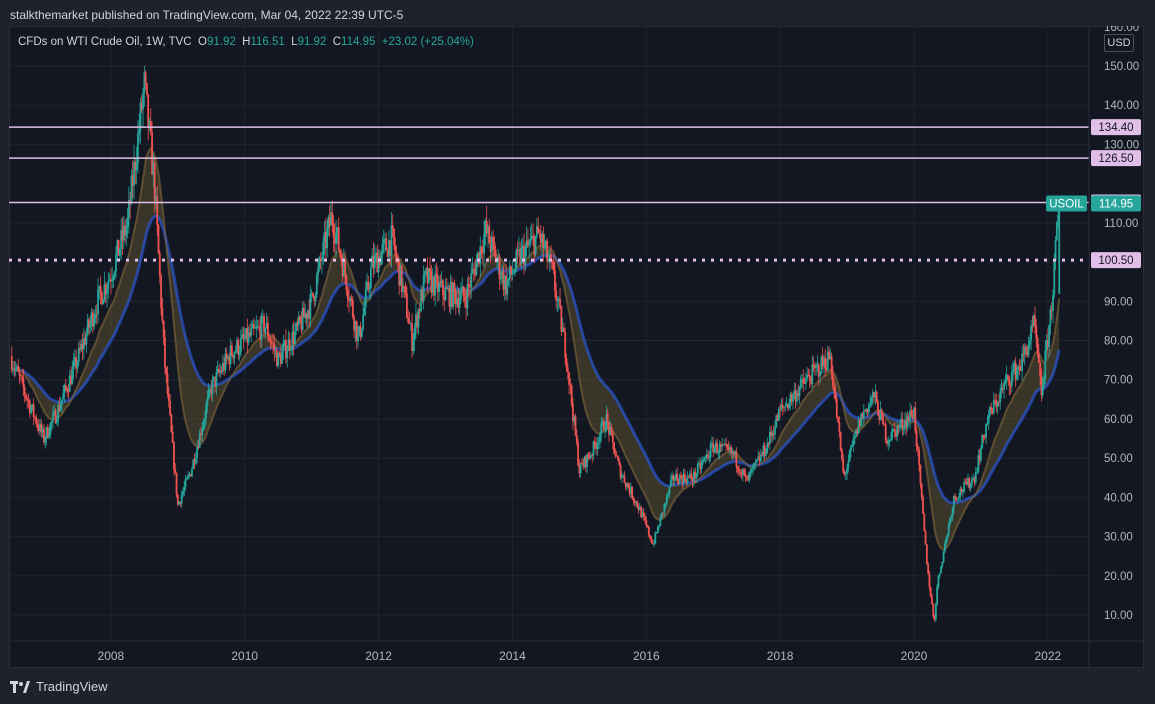 The image size is (1155, 704). What do you see at coordinates (1115, 159) in the screenshot?
I see `level-tag-label: 126.50` at bounding box center [1115, 159].